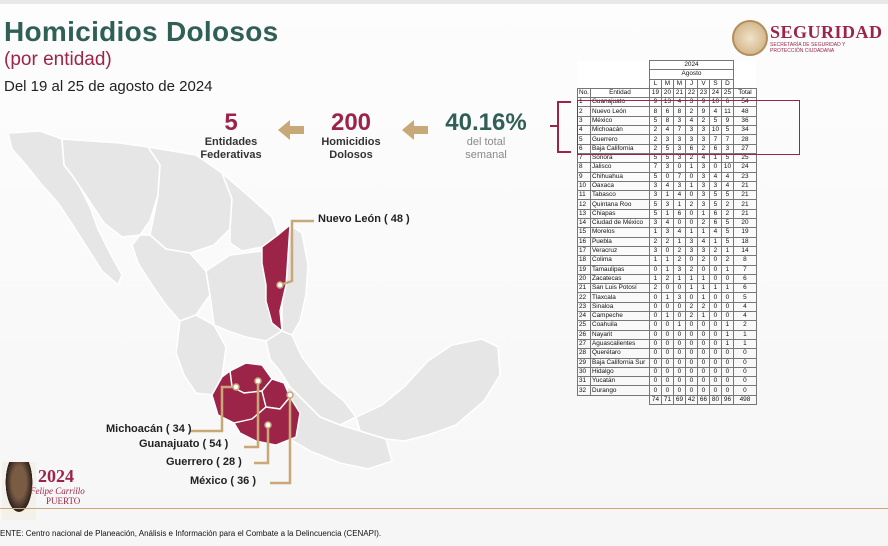 Image resolution: width=888 pixels, height=546 pixels. Describe the element at coordinates (727, 167) in the screenshot. I see `row-value-cell: 10` at that location.